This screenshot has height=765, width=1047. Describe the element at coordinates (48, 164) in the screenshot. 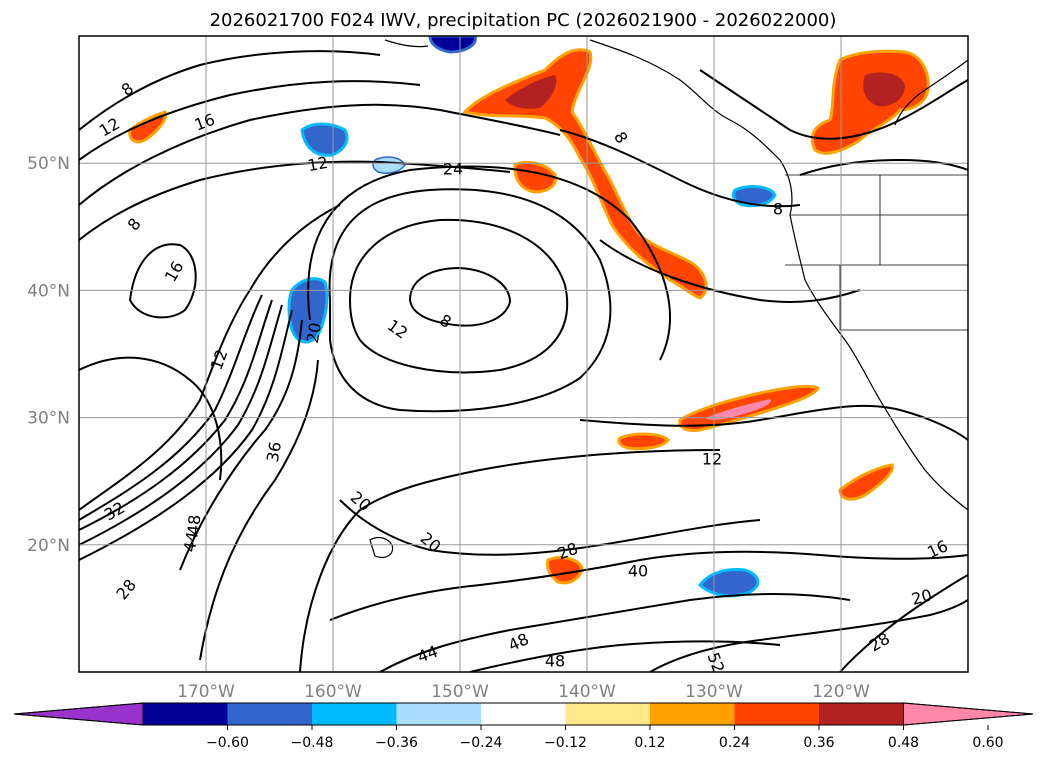

I see `lat-label: 50°N` at that location.